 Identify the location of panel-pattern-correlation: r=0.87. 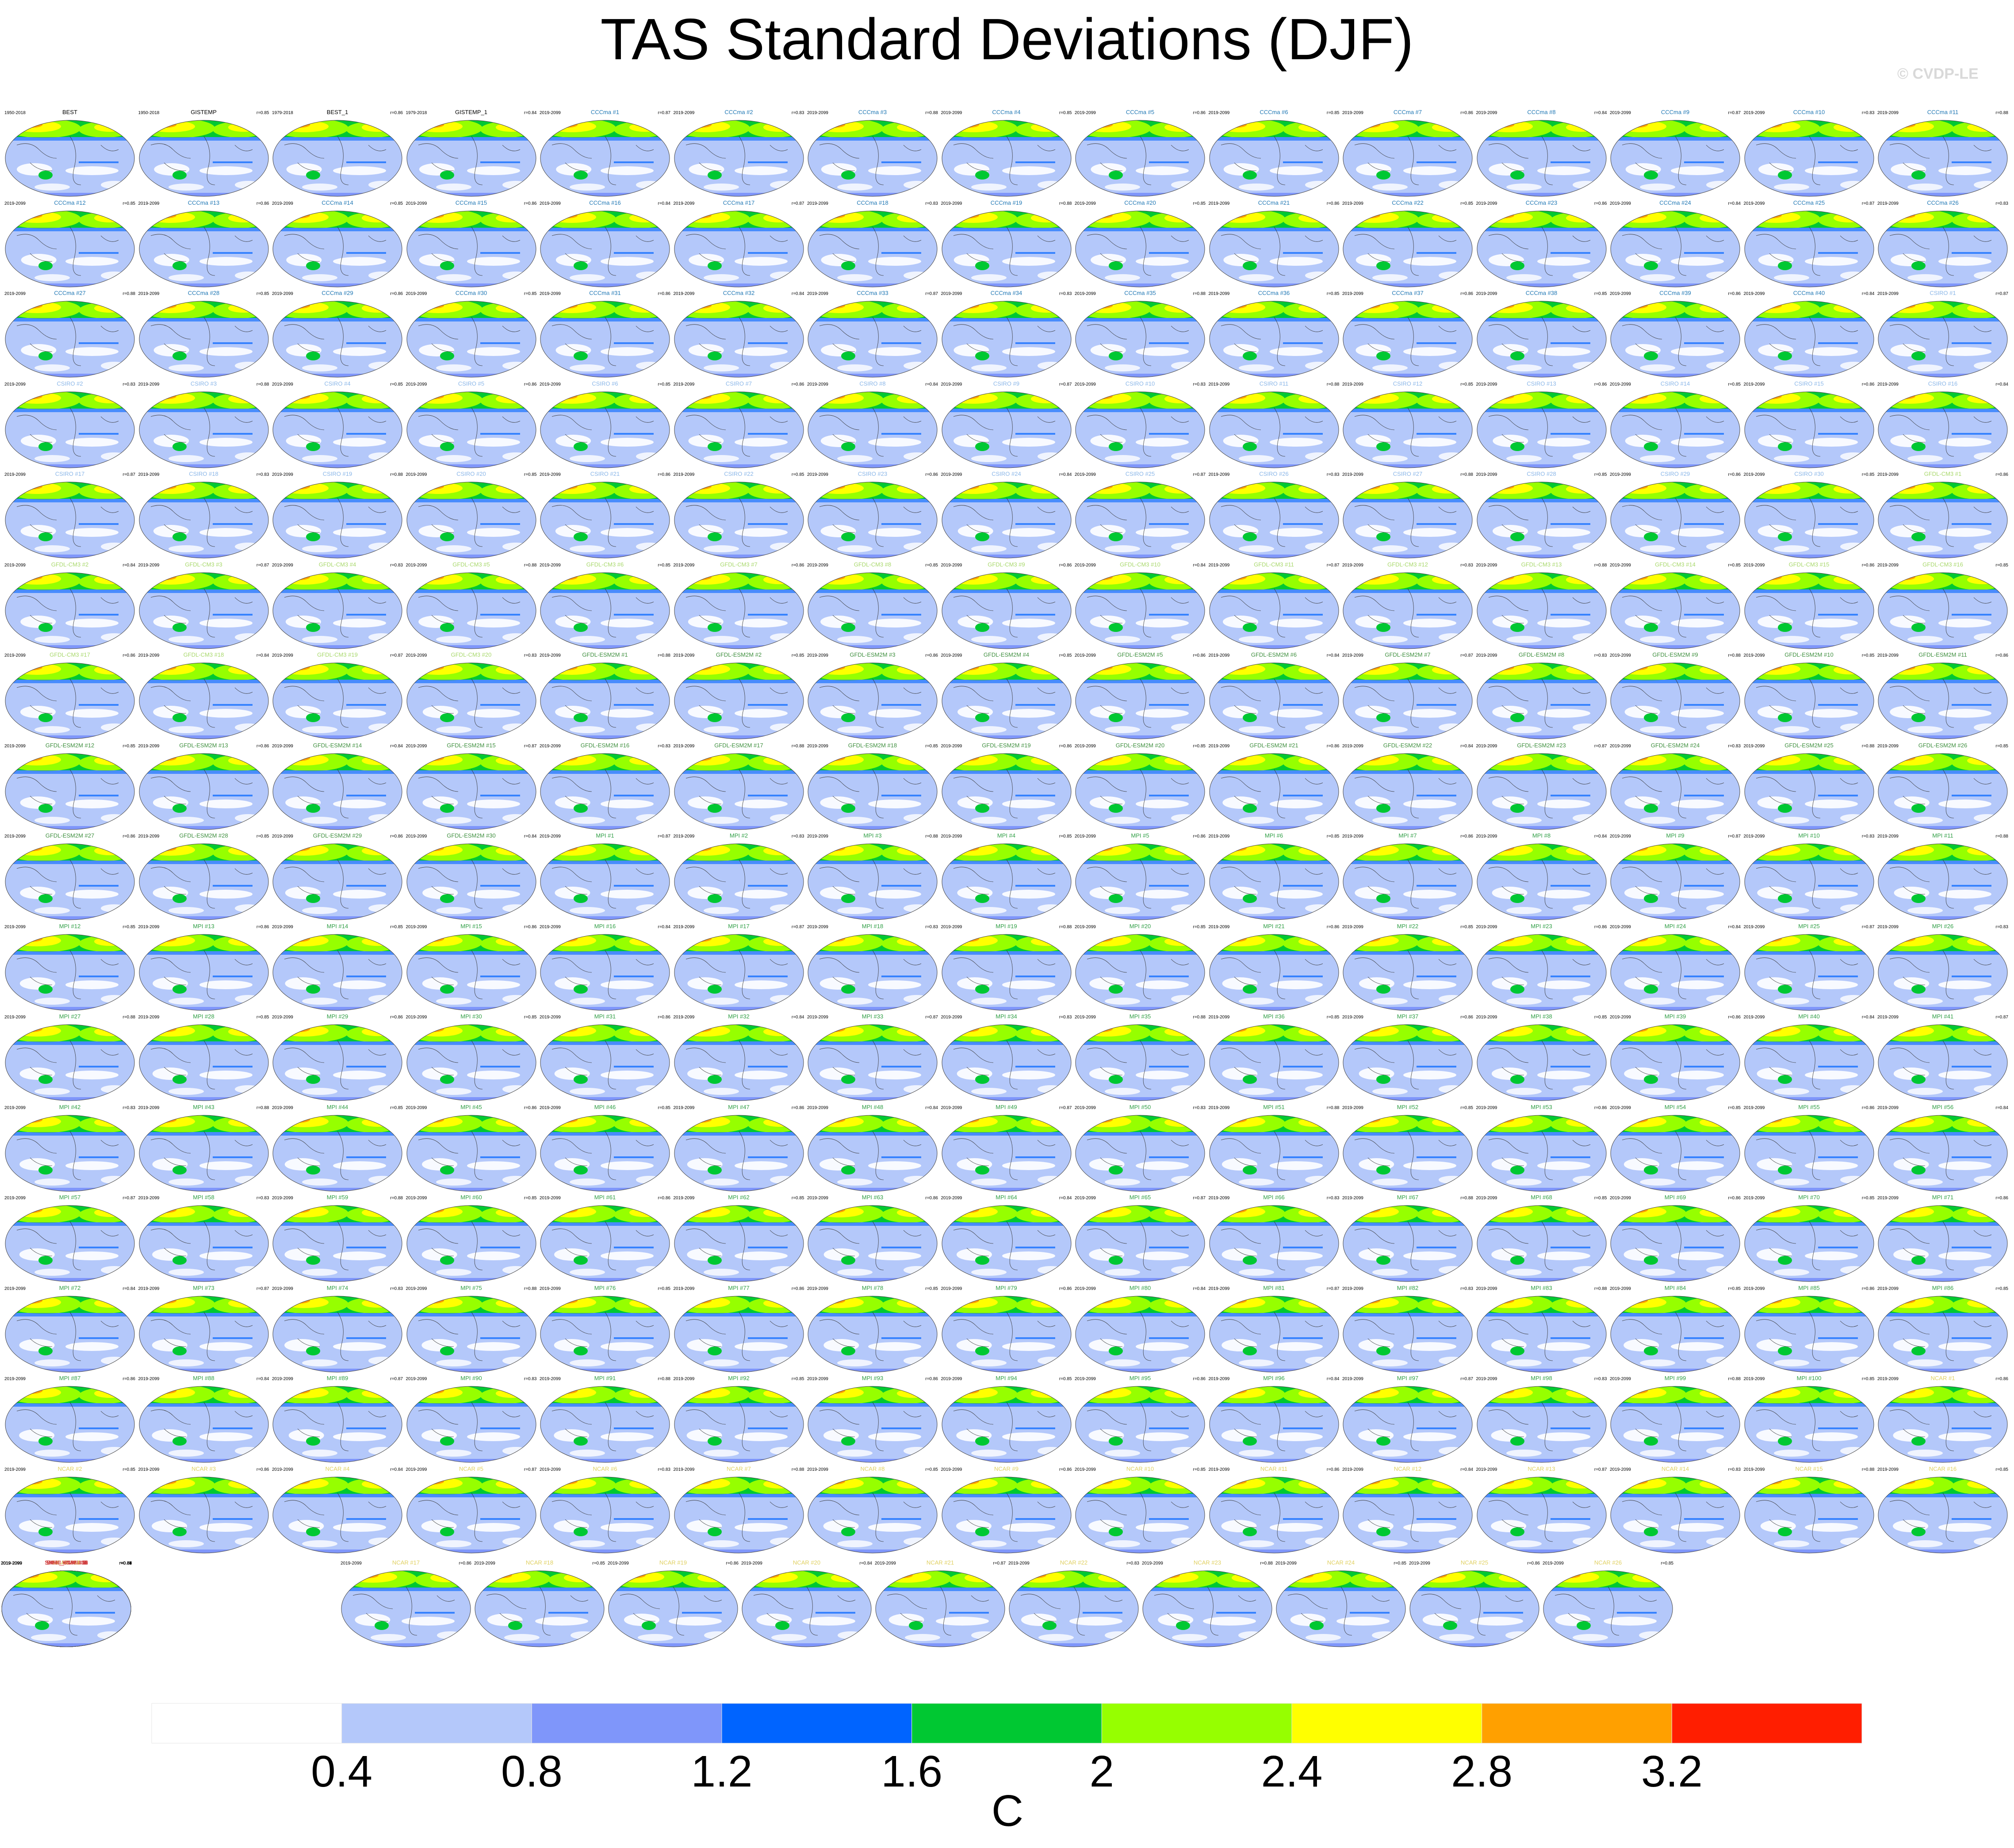
(1466, 1379).